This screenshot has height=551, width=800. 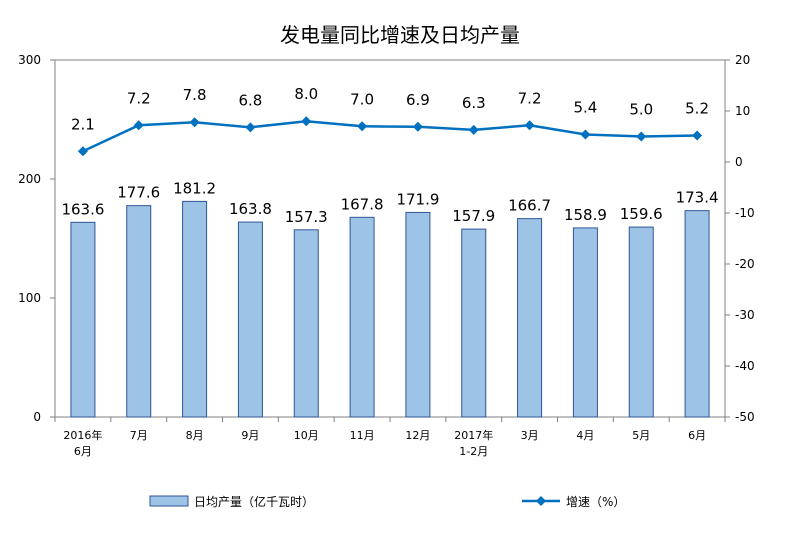 I want to click on bar-data-label: 166.7, so click(x=529, y=206).